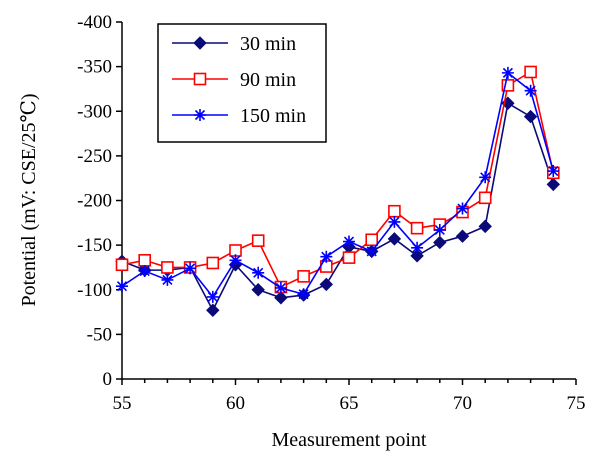  What do you see at coordinates (94, 111) in the screenshot?
I see `y-tick-label: -300` at bounding box center [94, 111].